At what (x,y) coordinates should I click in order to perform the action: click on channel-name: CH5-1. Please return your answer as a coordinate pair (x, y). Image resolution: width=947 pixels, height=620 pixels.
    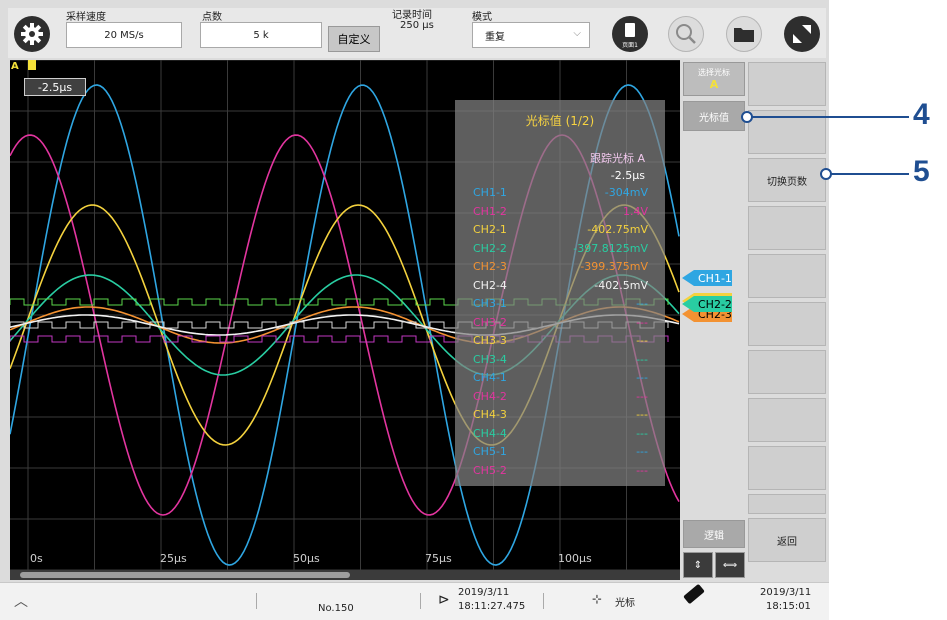
    Looking at the image, I should click on (490, 451).